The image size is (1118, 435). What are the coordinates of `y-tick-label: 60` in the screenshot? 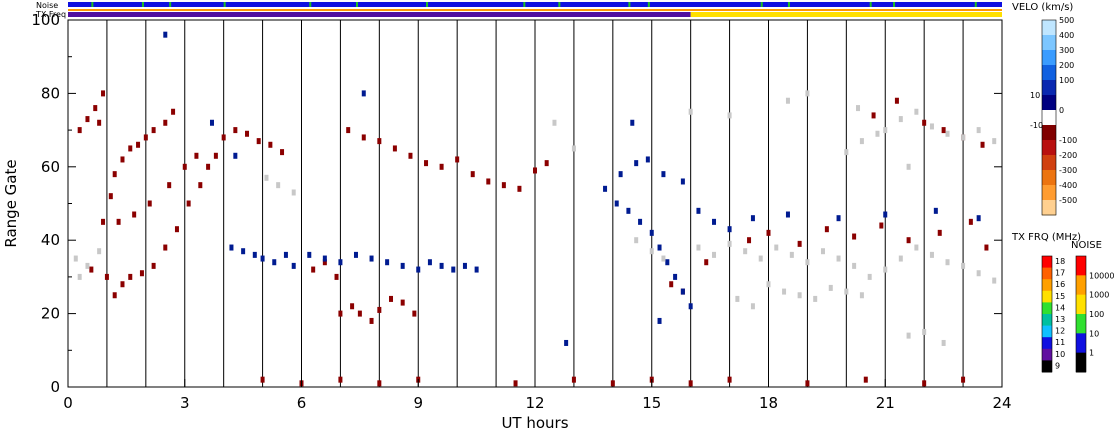 It's located at (50, 167).